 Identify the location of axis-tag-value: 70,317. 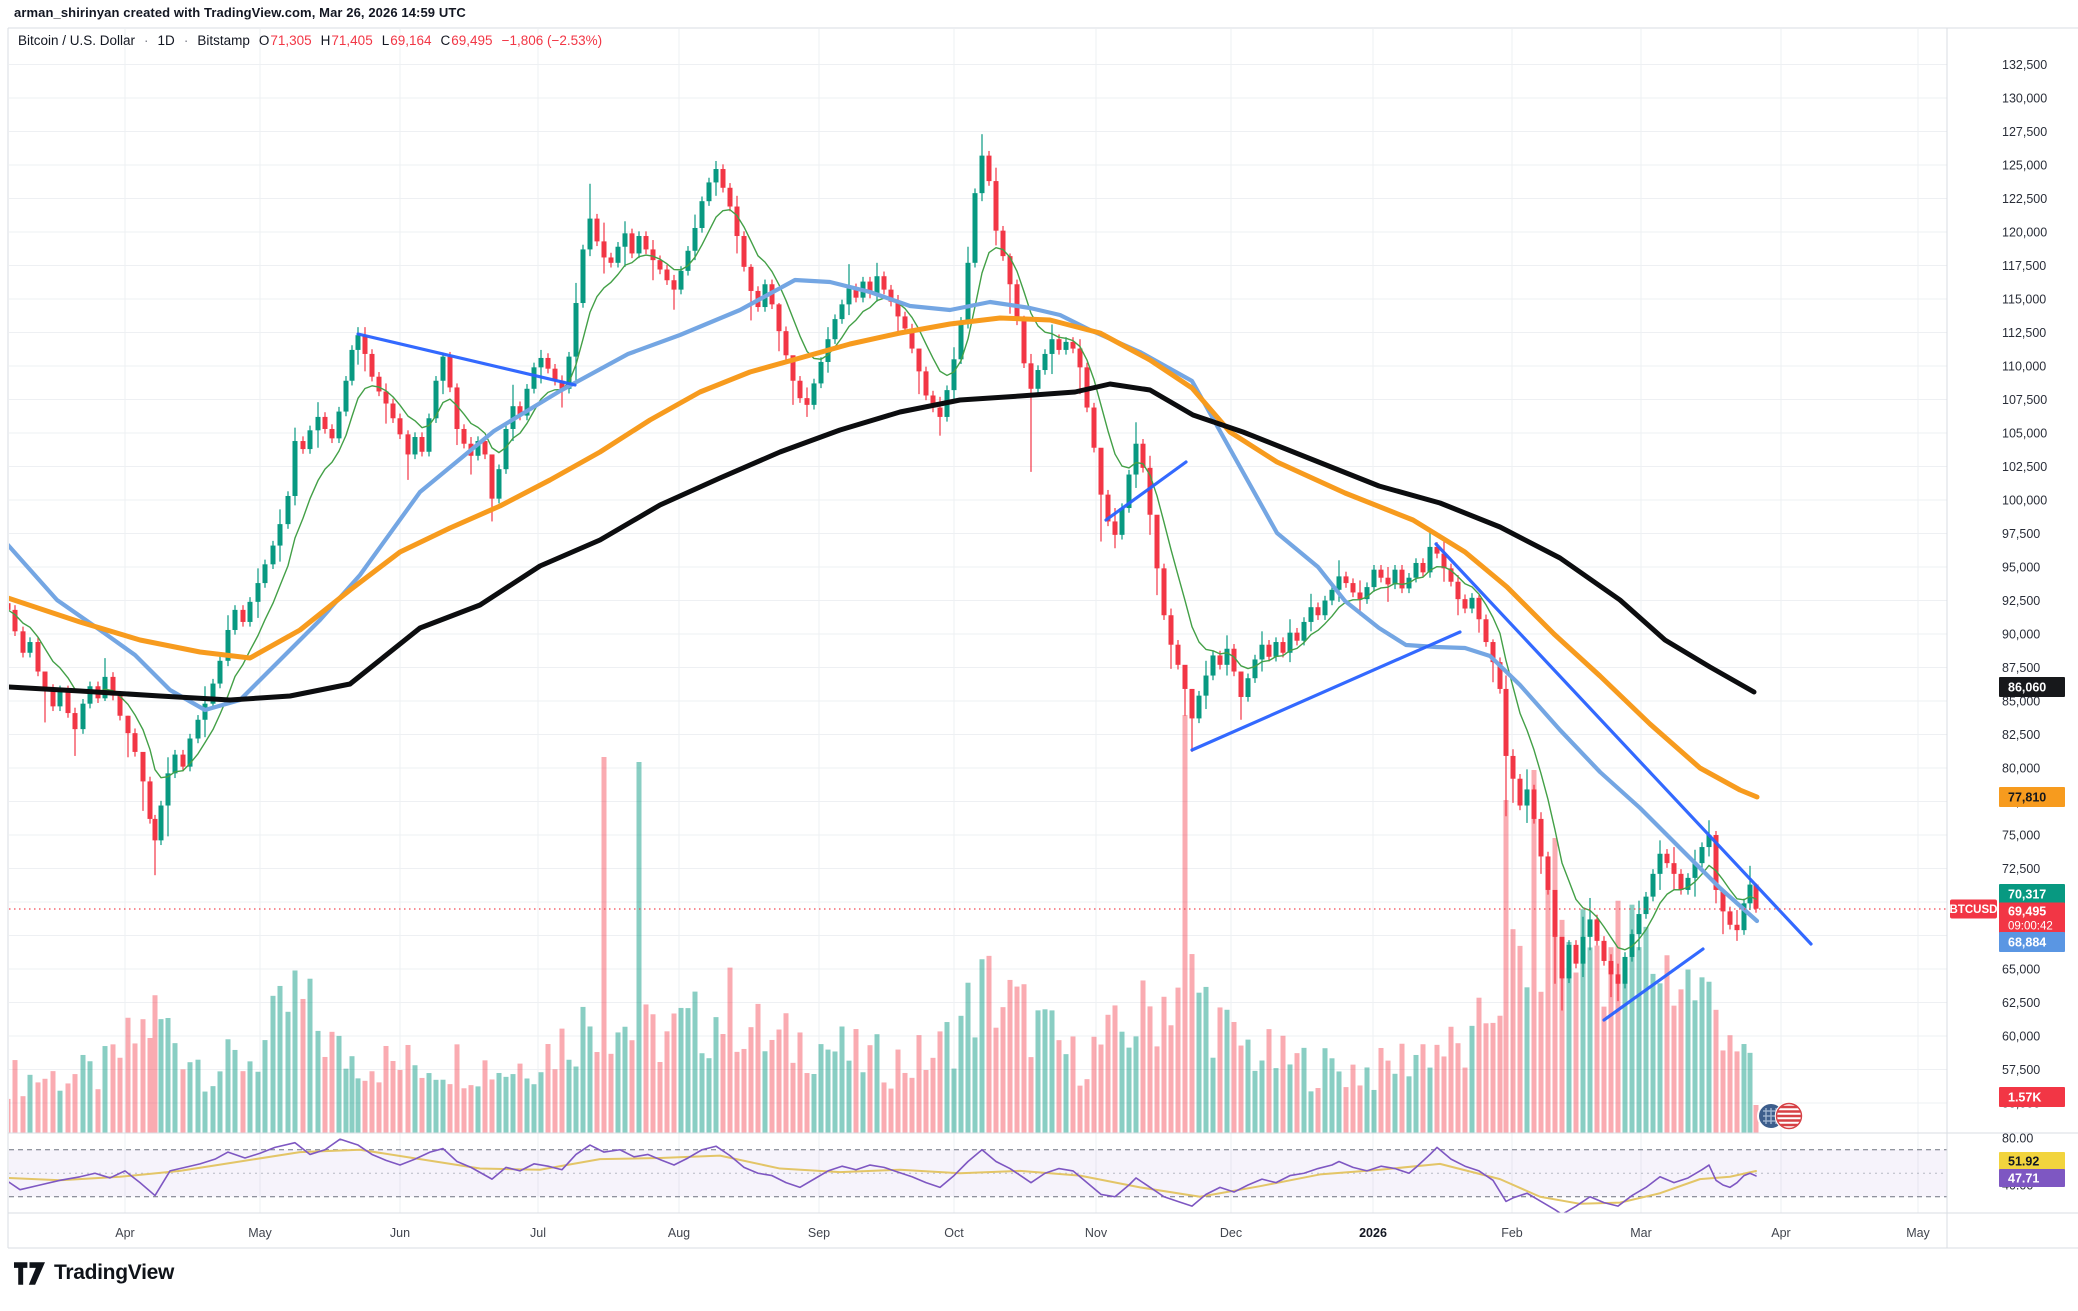
(2027, 895).